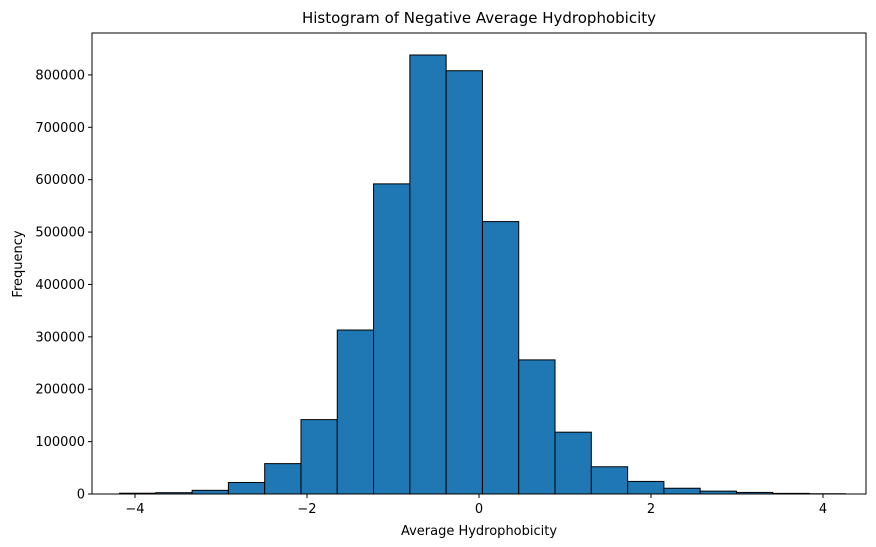 The image size is (876, 547). I want to click on x-tick-label: −2, so click(306, 509).